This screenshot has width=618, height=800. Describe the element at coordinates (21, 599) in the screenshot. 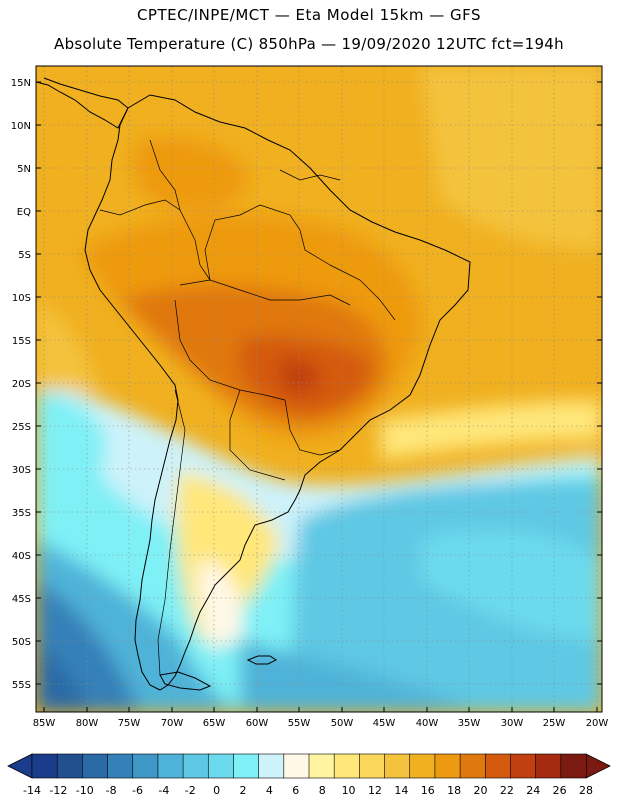

I see `lat-label: 45S` at that location.